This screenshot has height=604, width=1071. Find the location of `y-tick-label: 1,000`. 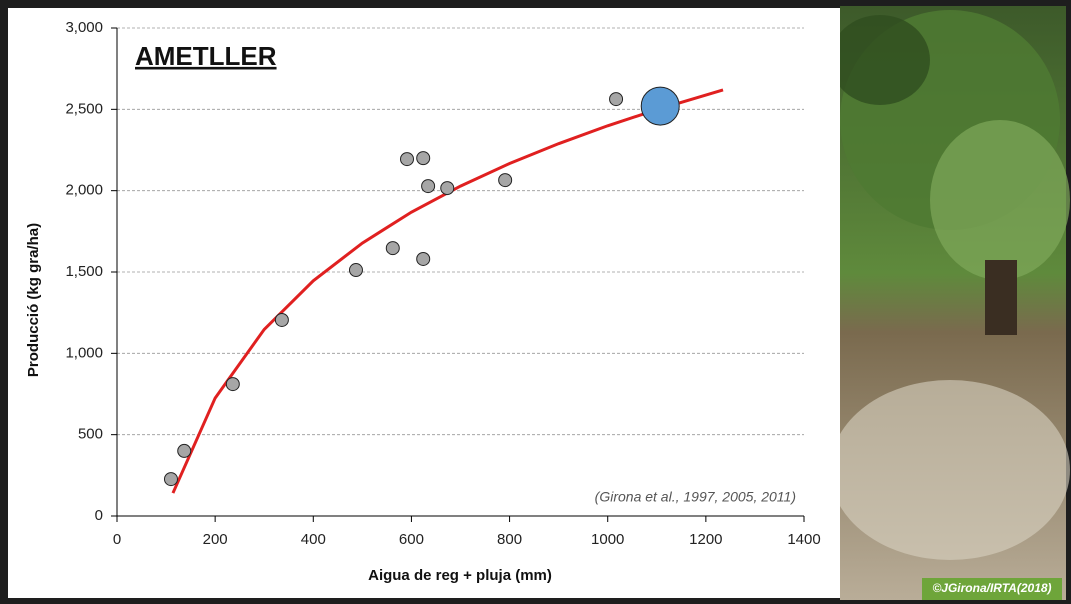

y-tick-label: 1,000 is located at coordinates (84, 352).